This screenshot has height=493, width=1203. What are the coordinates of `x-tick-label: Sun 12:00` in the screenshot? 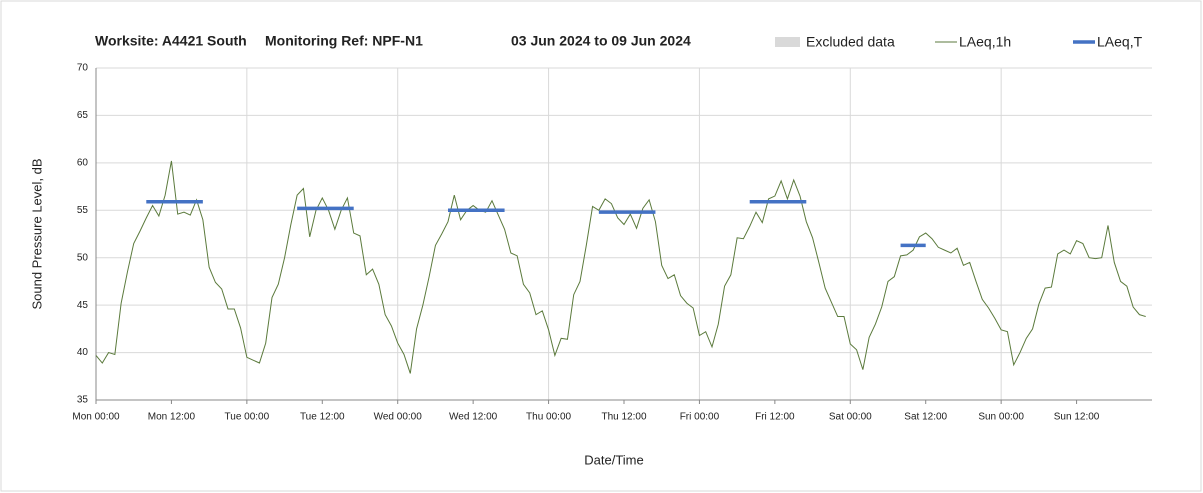 It's located at (1077, 417).